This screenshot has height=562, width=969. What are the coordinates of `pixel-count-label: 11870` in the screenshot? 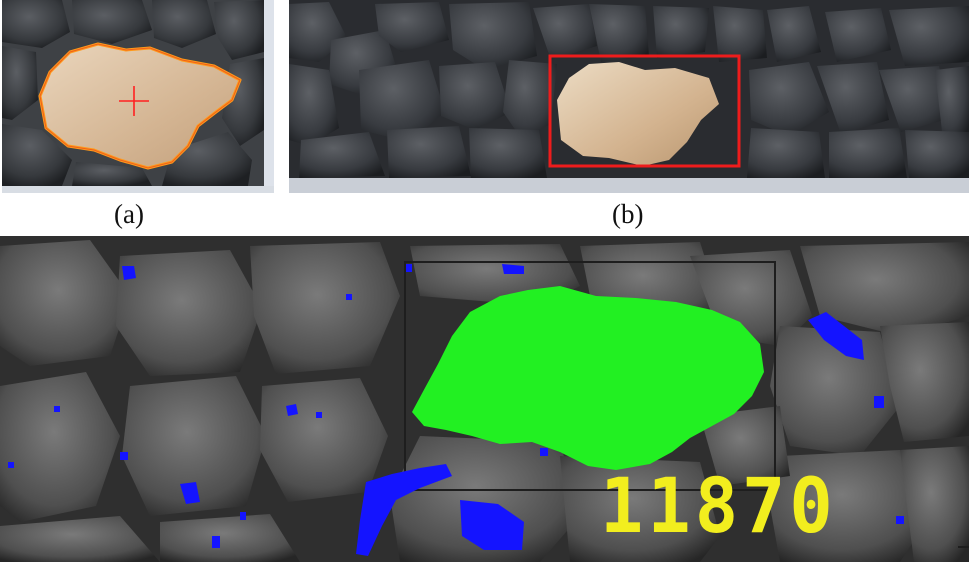 It's located at (718, 505).